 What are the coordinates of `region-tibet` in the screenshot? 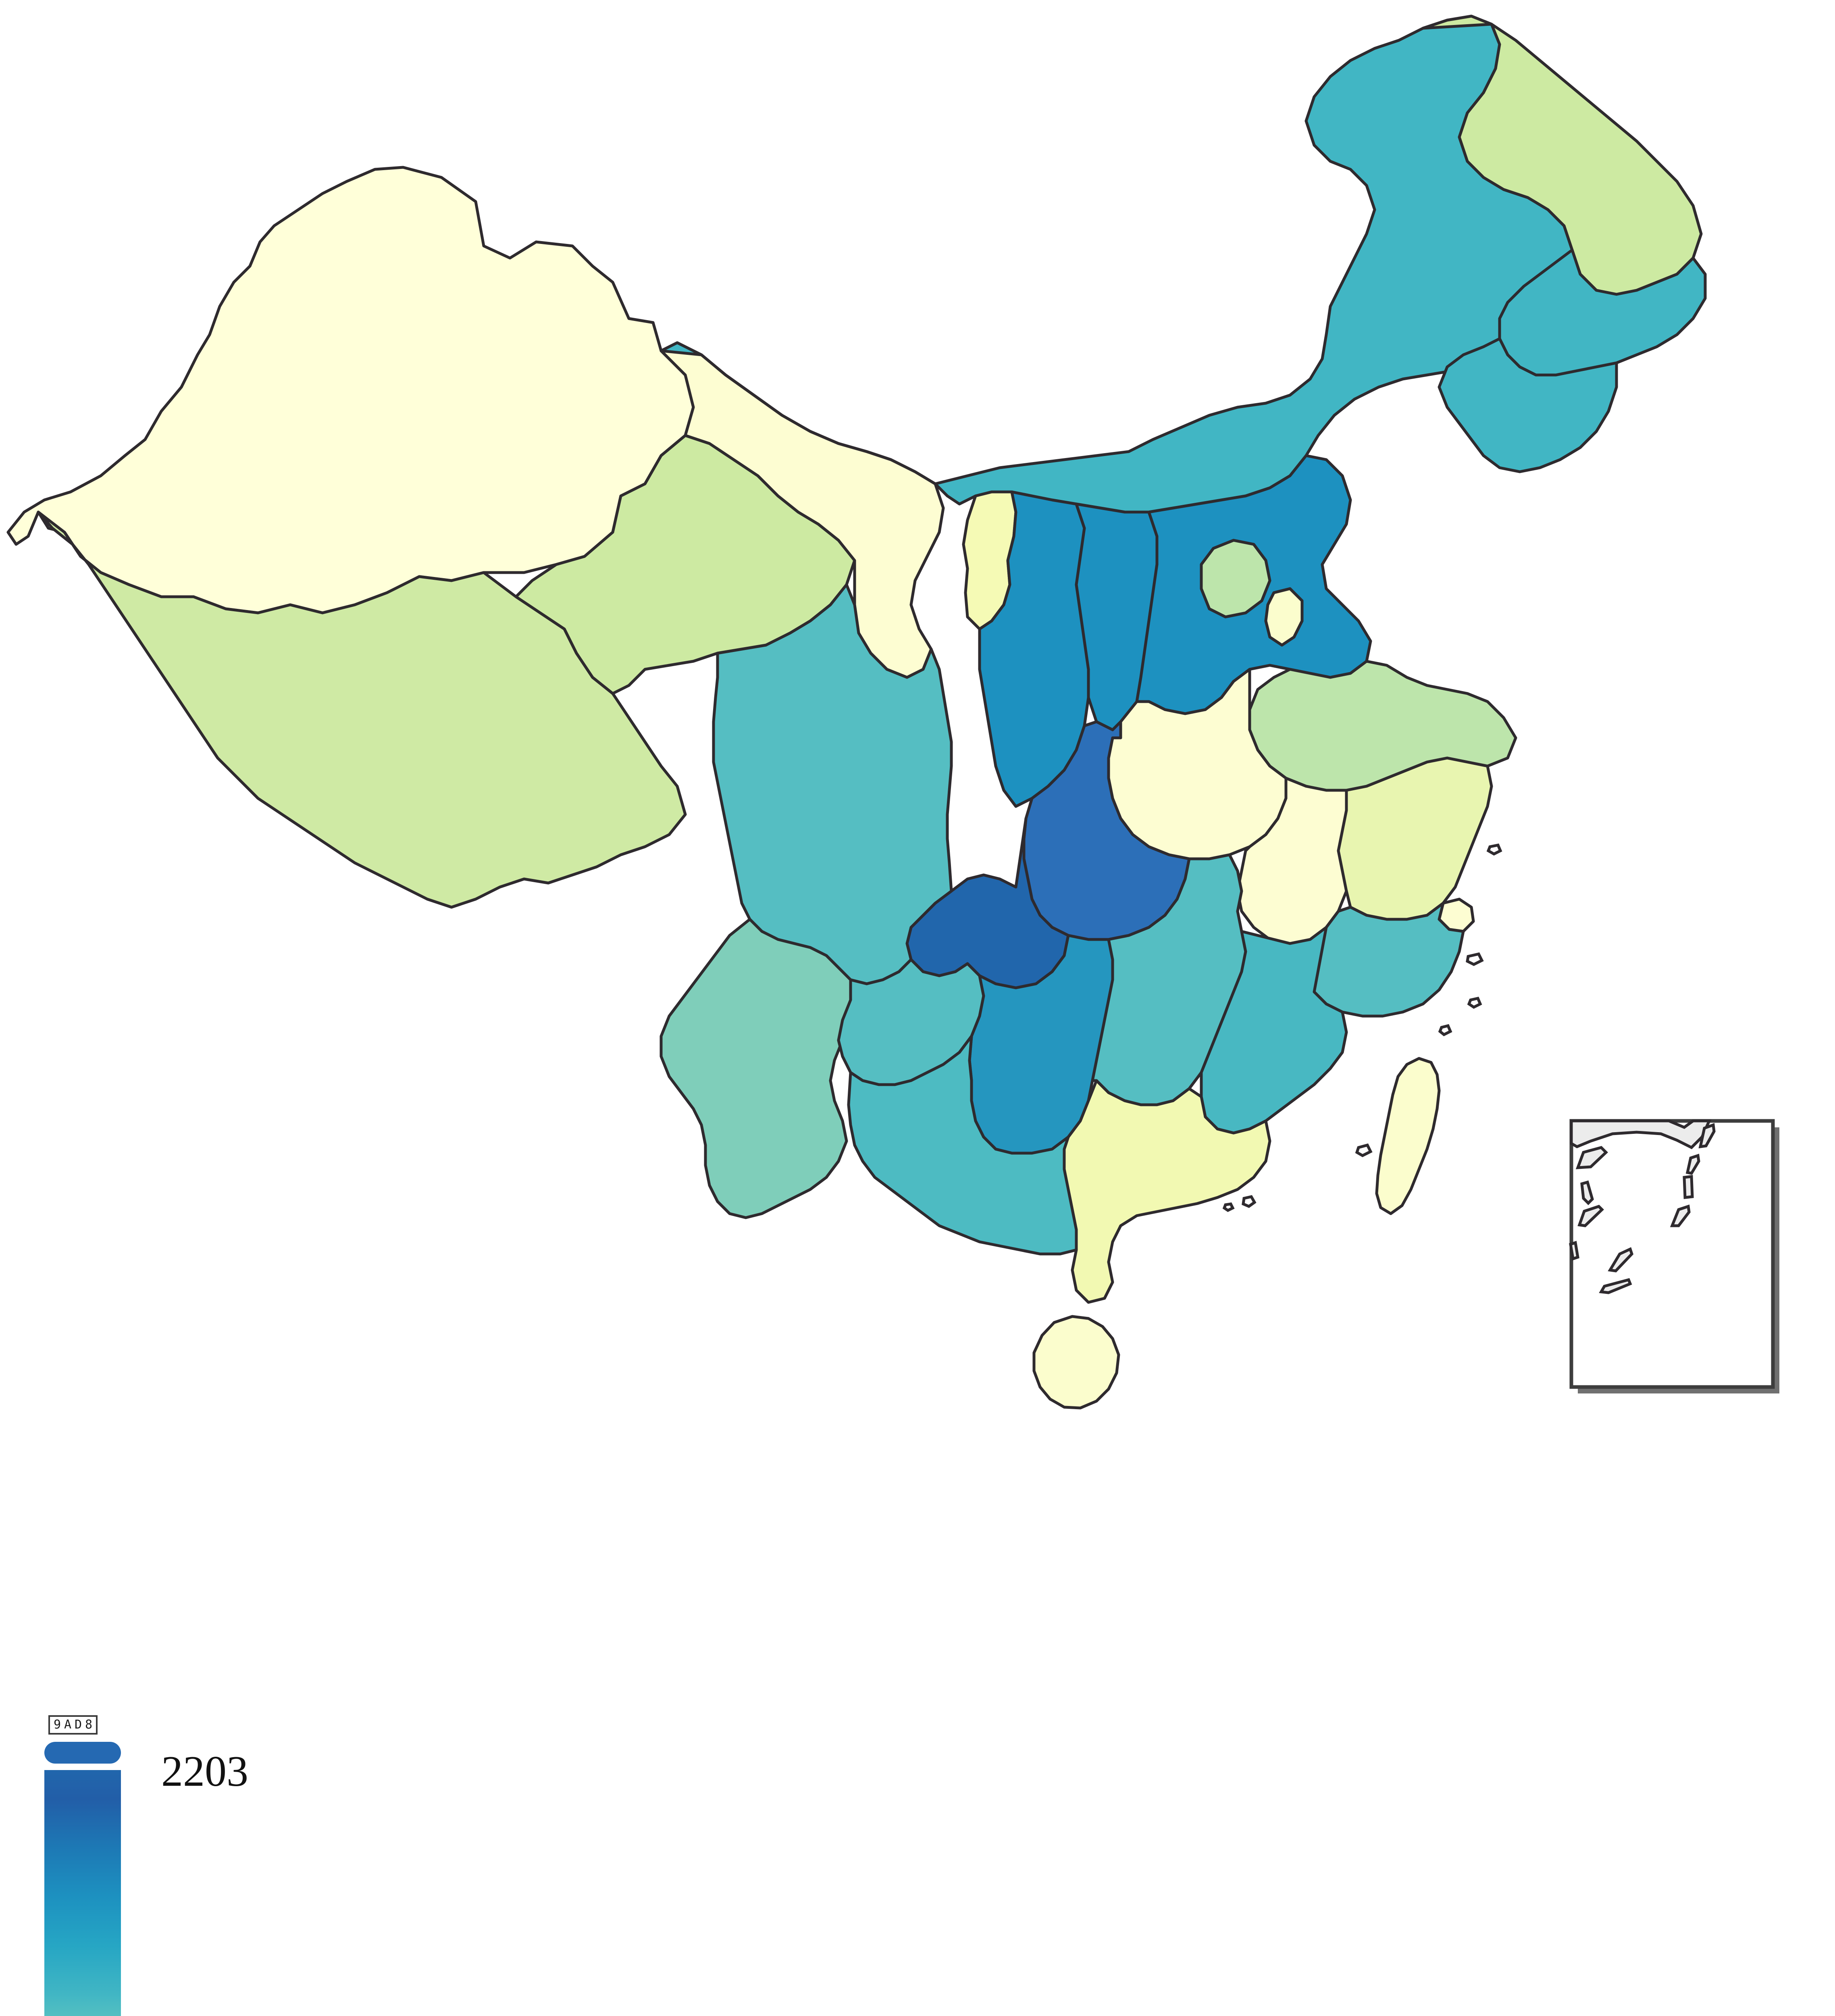 It's located at (362, 709).